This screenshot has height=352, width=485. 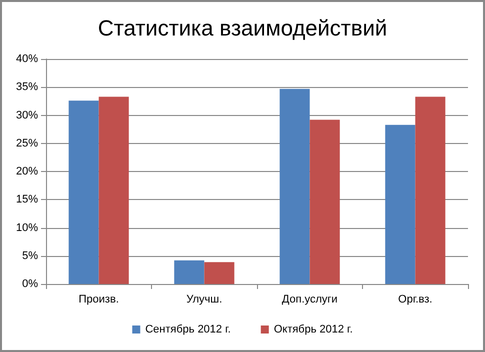 What do you see at coordinates (98, 300) in the screenshot?
I see `x-tick-label: Произв.` at bounding box center [98, 300].